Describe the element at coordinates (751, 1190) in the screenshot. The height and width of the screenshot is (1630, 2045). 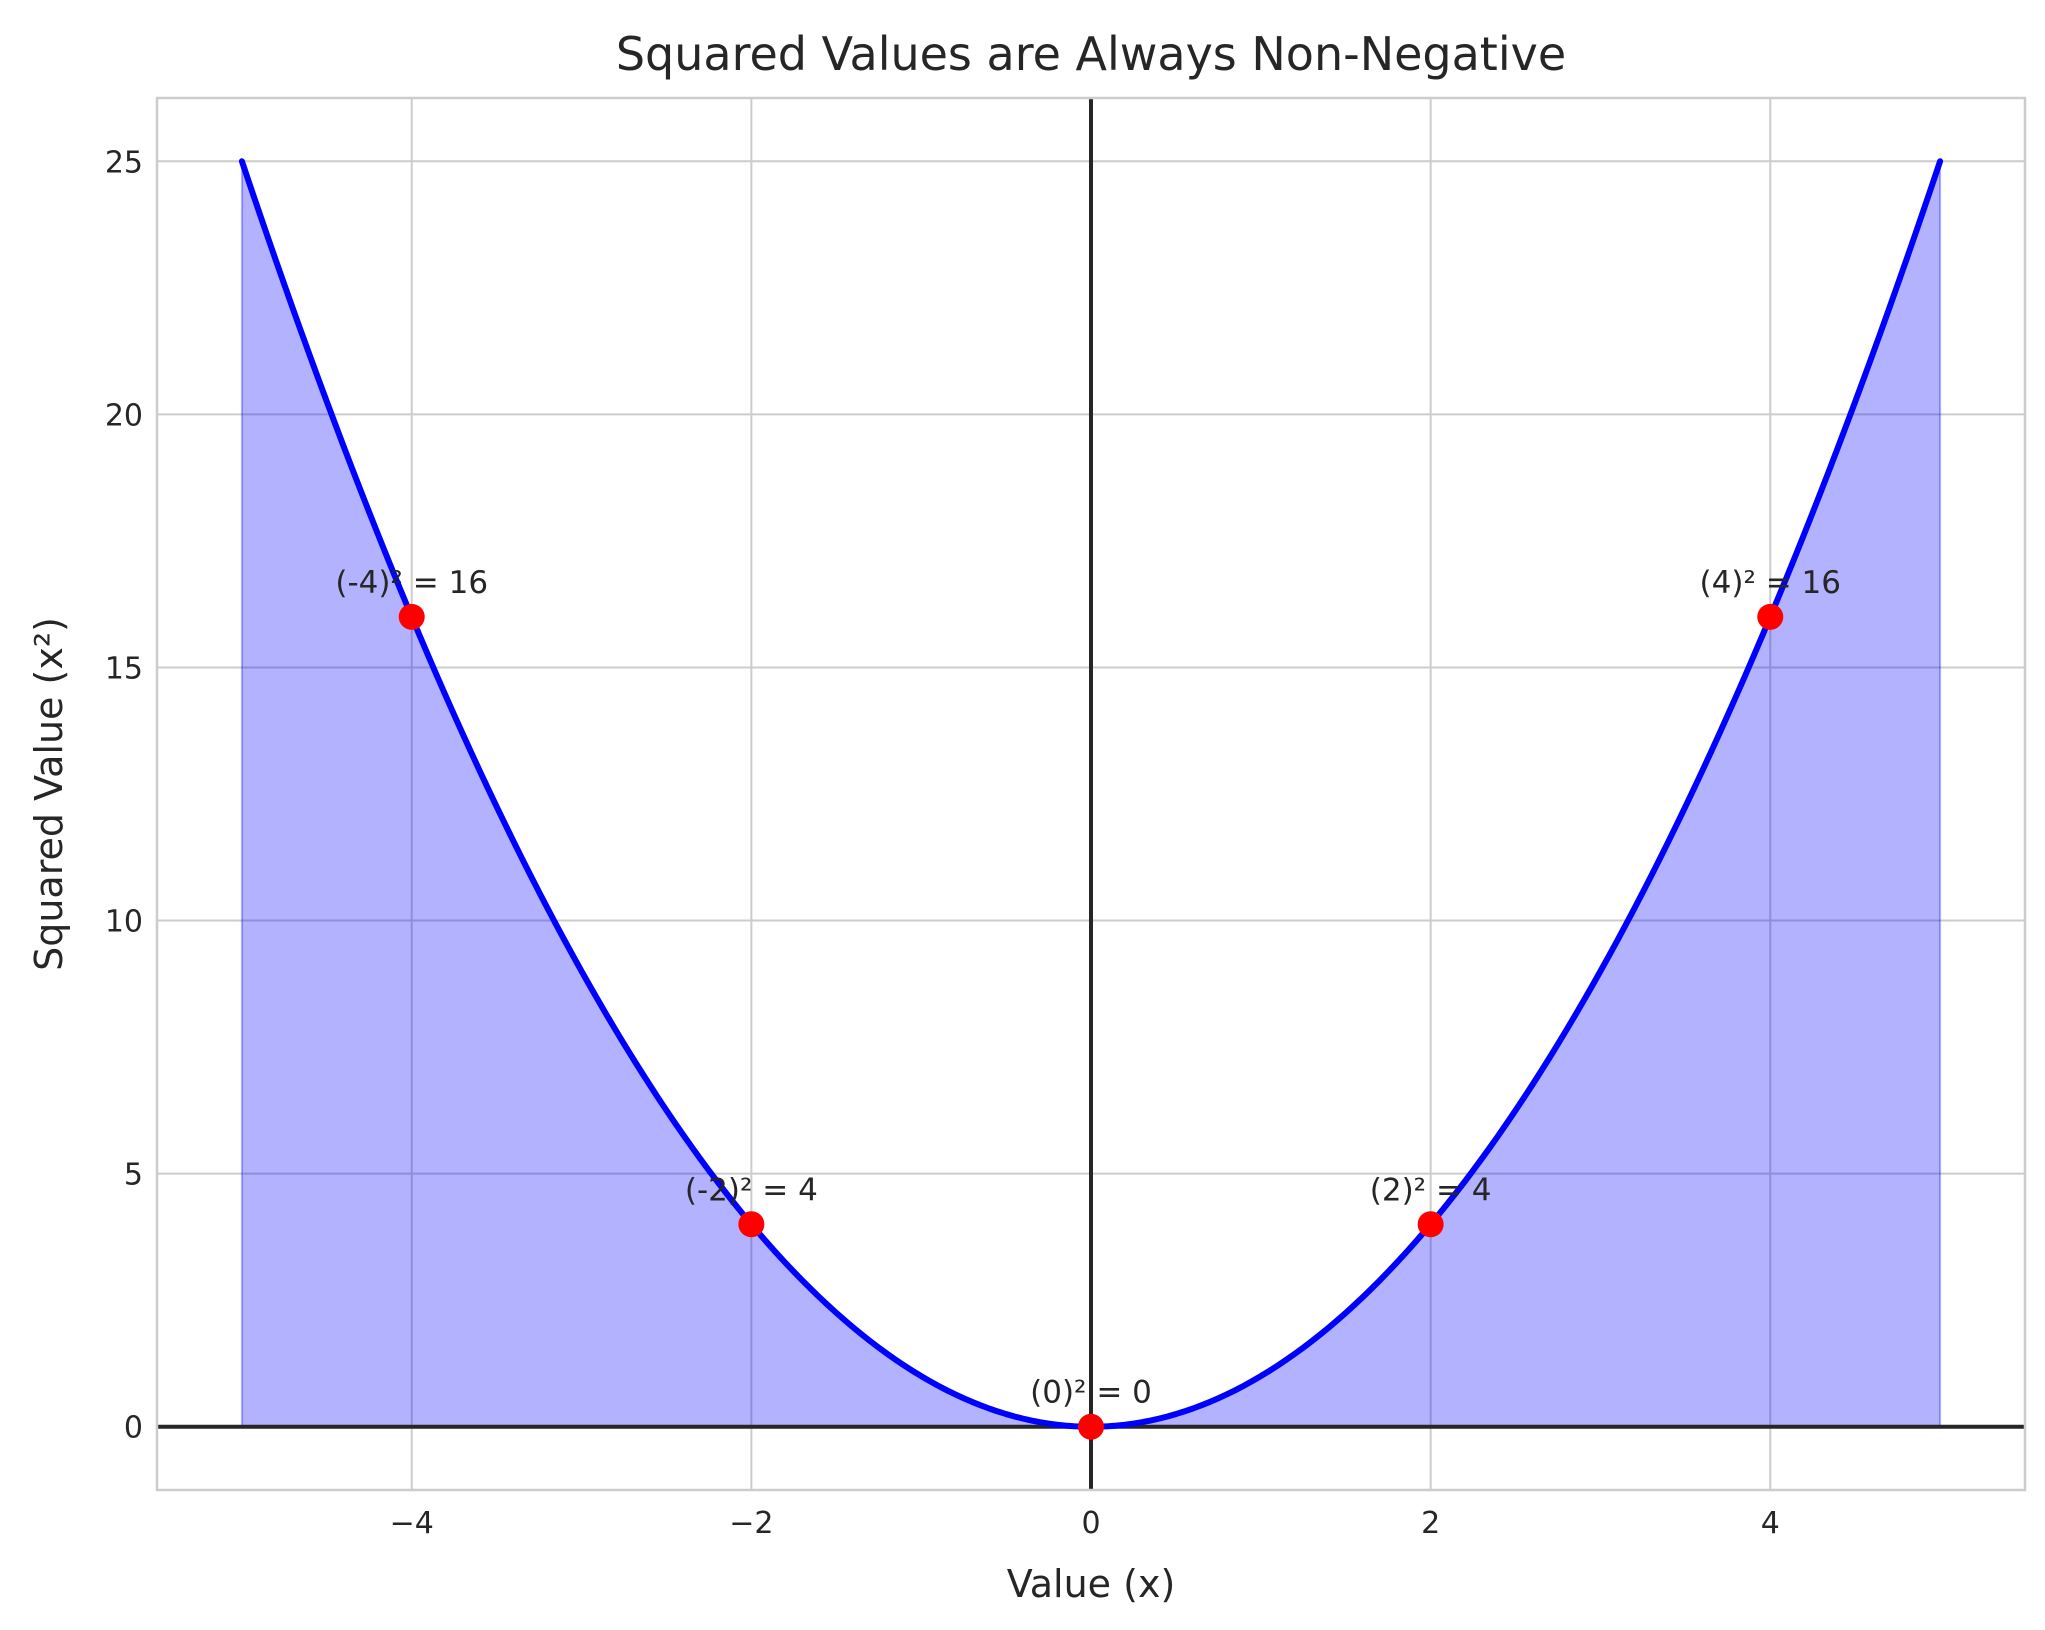
I see `point-annotation: (-2)² = 4` at that location.